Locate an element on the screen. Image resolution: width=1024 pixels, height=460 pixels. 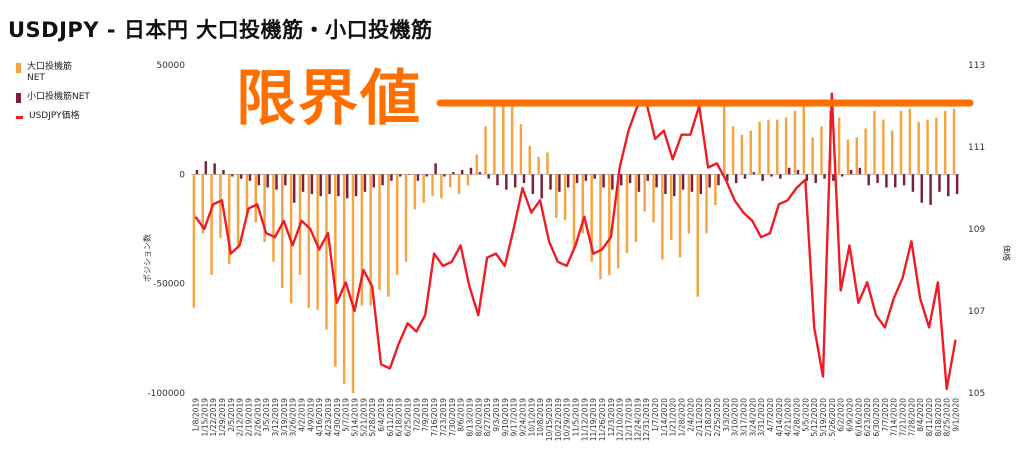
x-tick-12-17-2019: 12/17/2019 is located at coordinates (629, 419).